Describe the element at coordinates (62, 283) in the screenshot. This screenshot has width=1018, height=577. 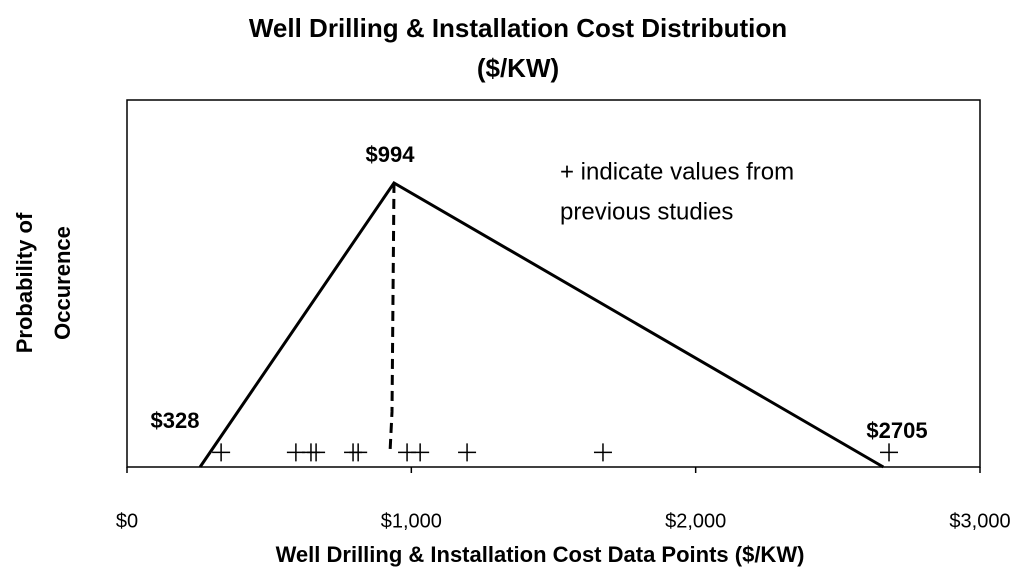
I see `y-axis-label: Occurence` at that location.